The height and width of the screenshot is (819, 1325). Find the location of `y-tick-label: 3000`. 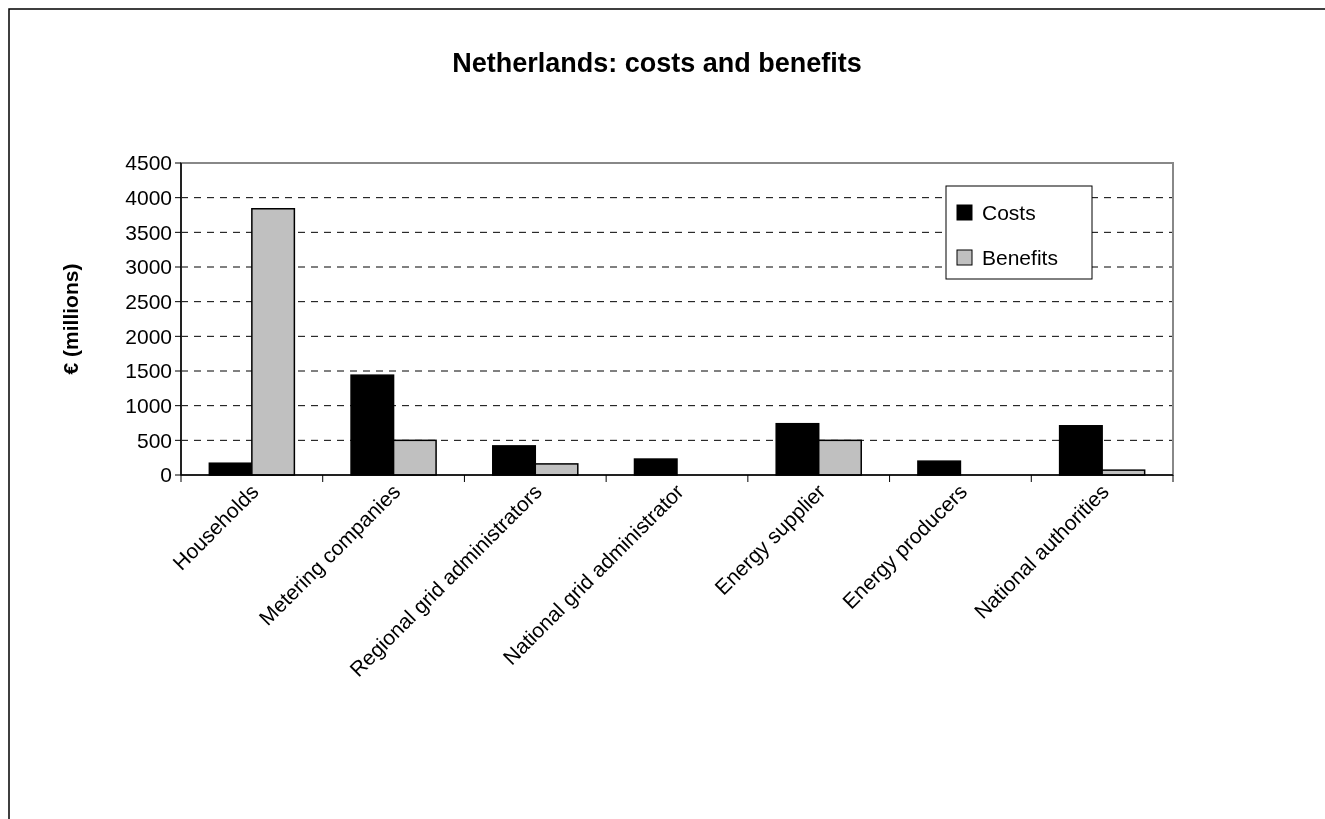

y-tick-label: 3000 is located at coordinates (148, 267).